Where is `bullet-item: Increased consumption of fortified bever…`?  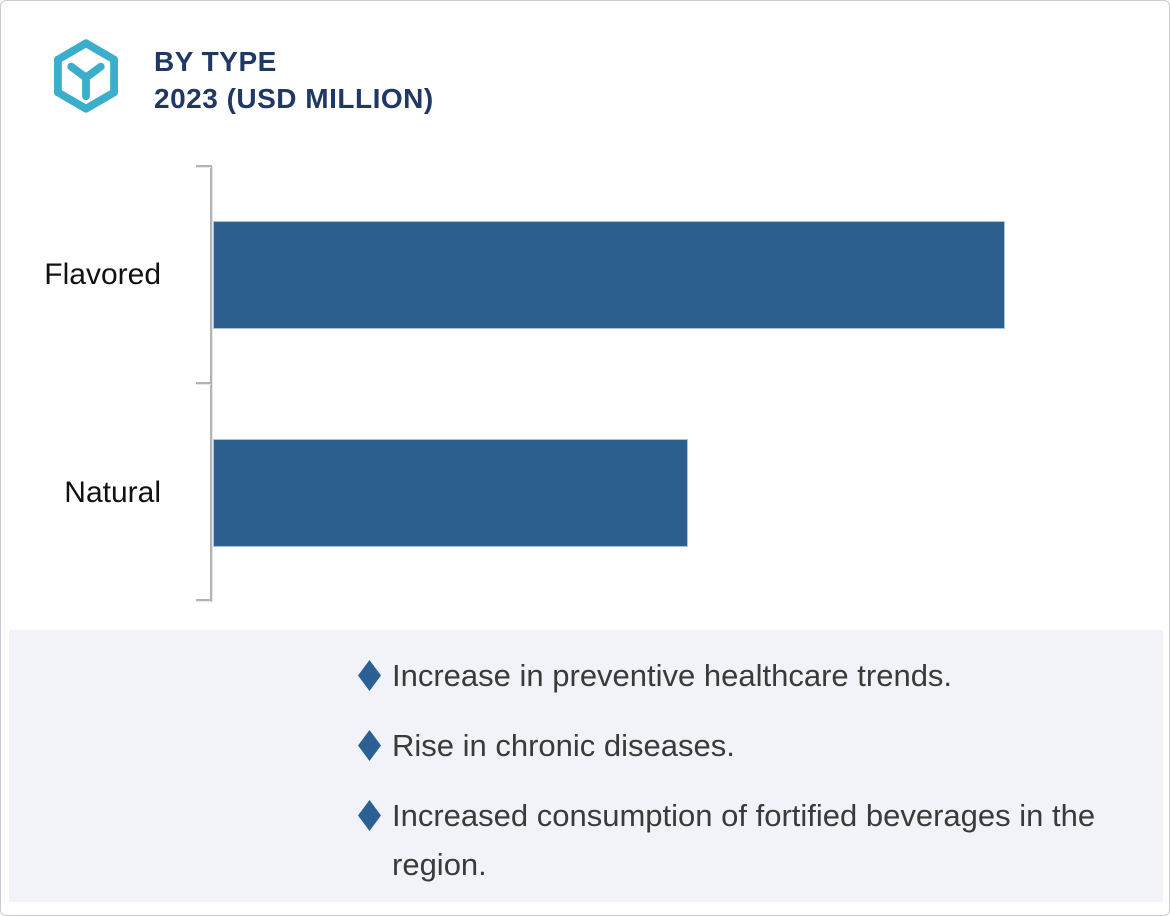 bullet-item: Increased consumption of fortified bever… is located at coordinates (744, 840).